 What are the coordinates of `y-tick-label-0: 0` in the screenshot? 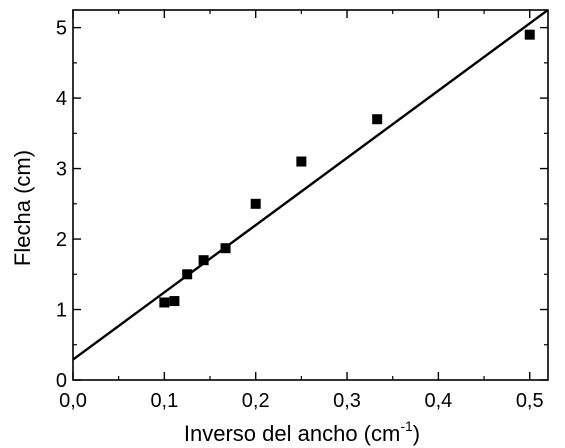 It's located at (61, 381).